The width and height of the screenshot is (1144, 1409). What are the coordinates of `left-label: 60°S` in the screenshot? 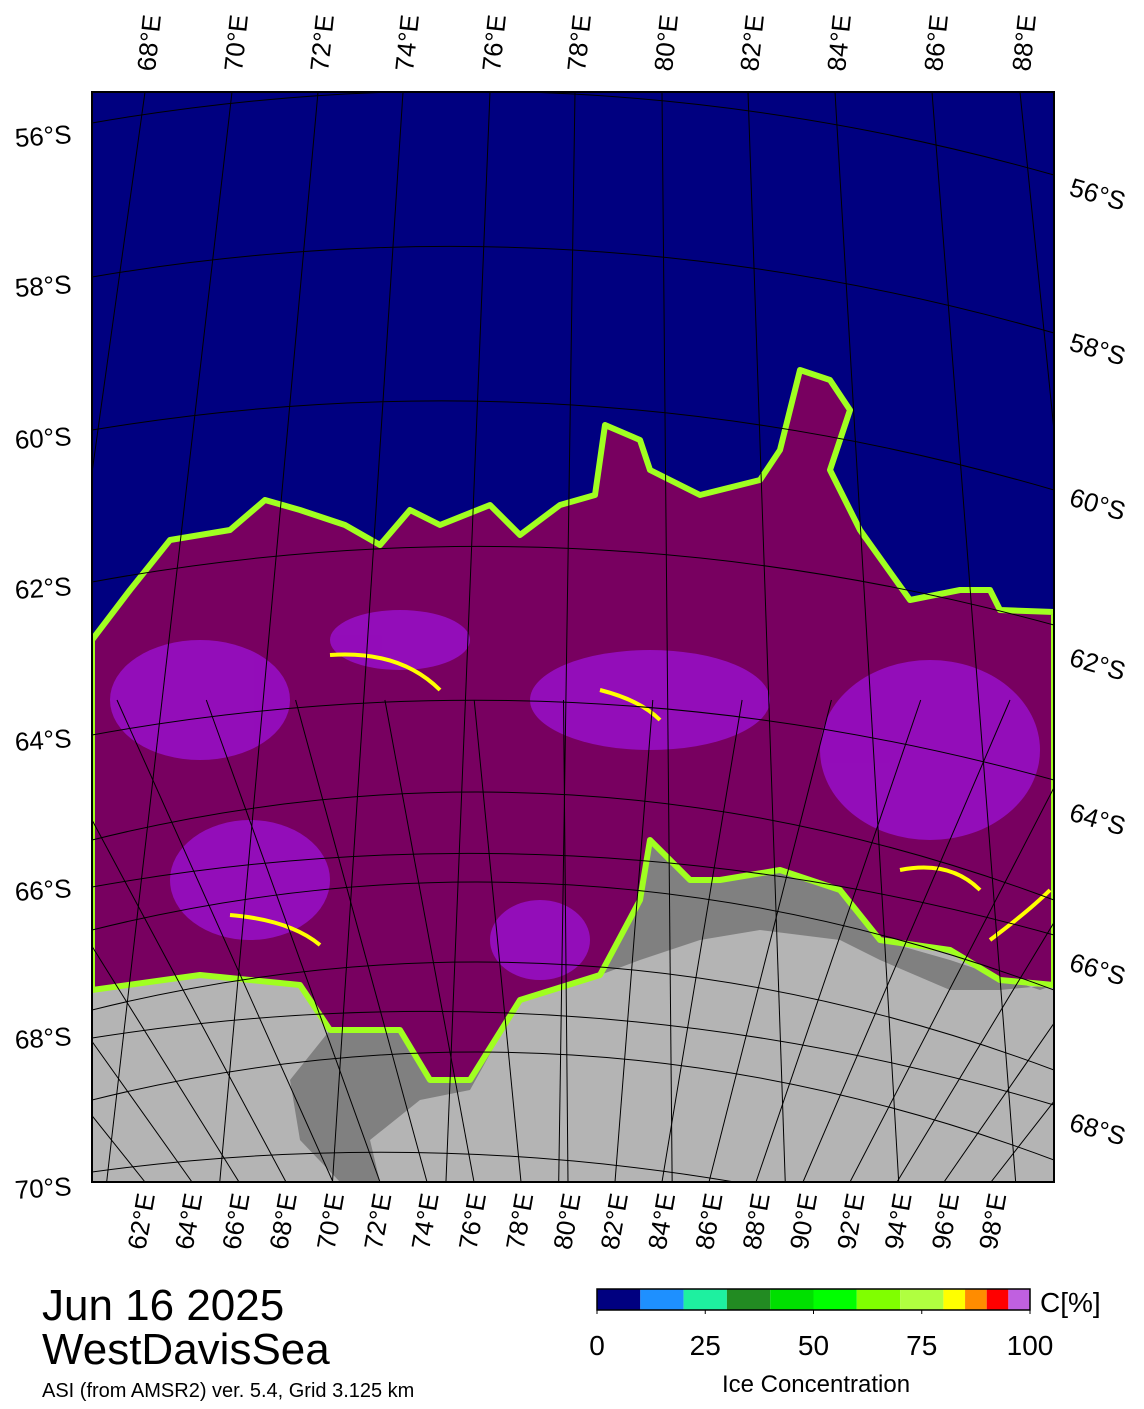 It's located at (43, 438).